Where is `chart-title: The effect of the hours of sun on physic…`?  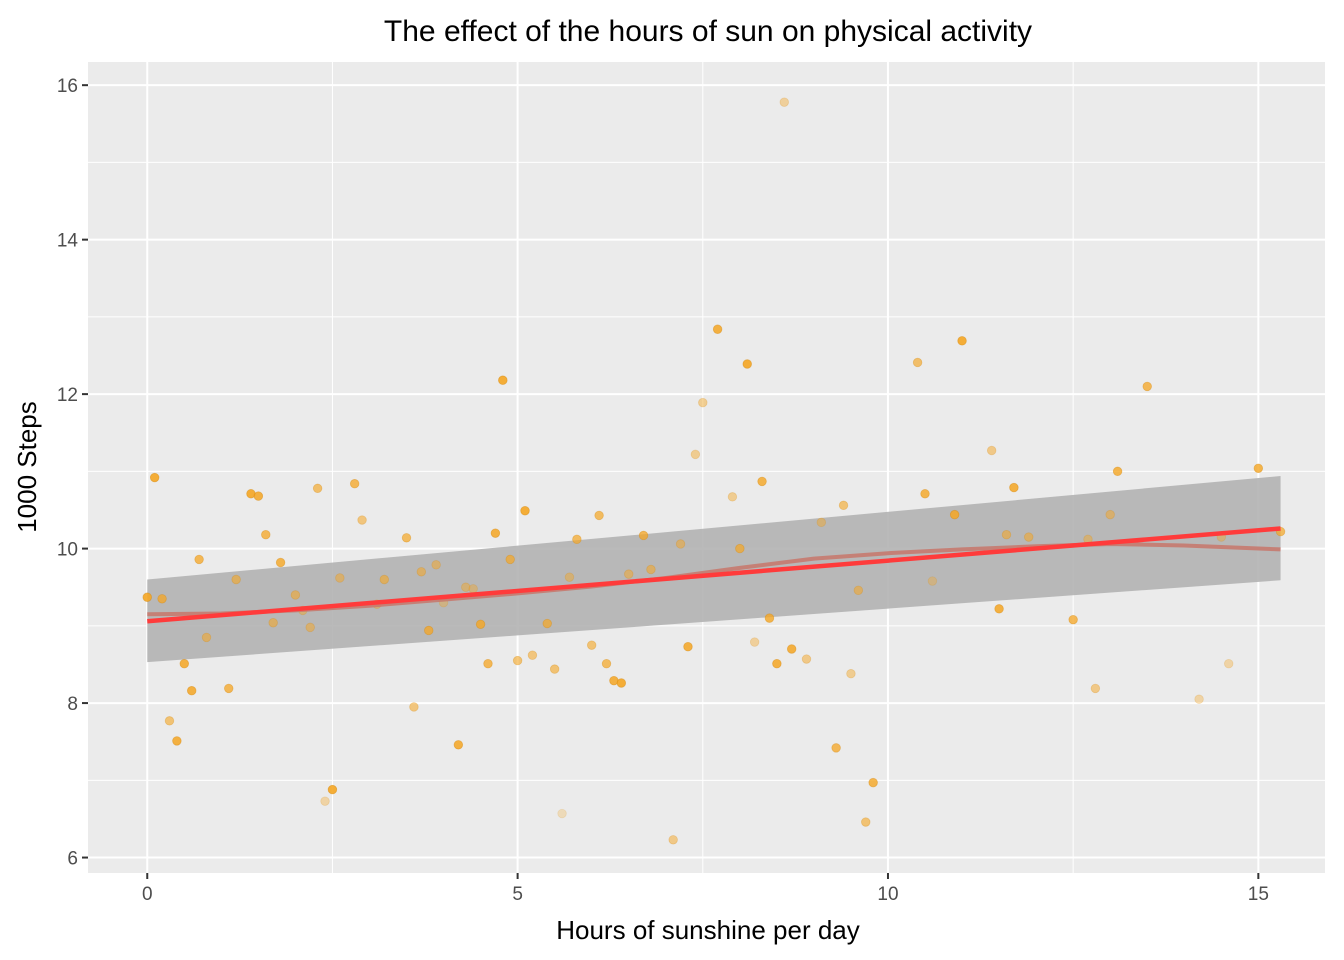 chart-title: The effect of the hours of sun on physic… is located at coordinates (708, 31).